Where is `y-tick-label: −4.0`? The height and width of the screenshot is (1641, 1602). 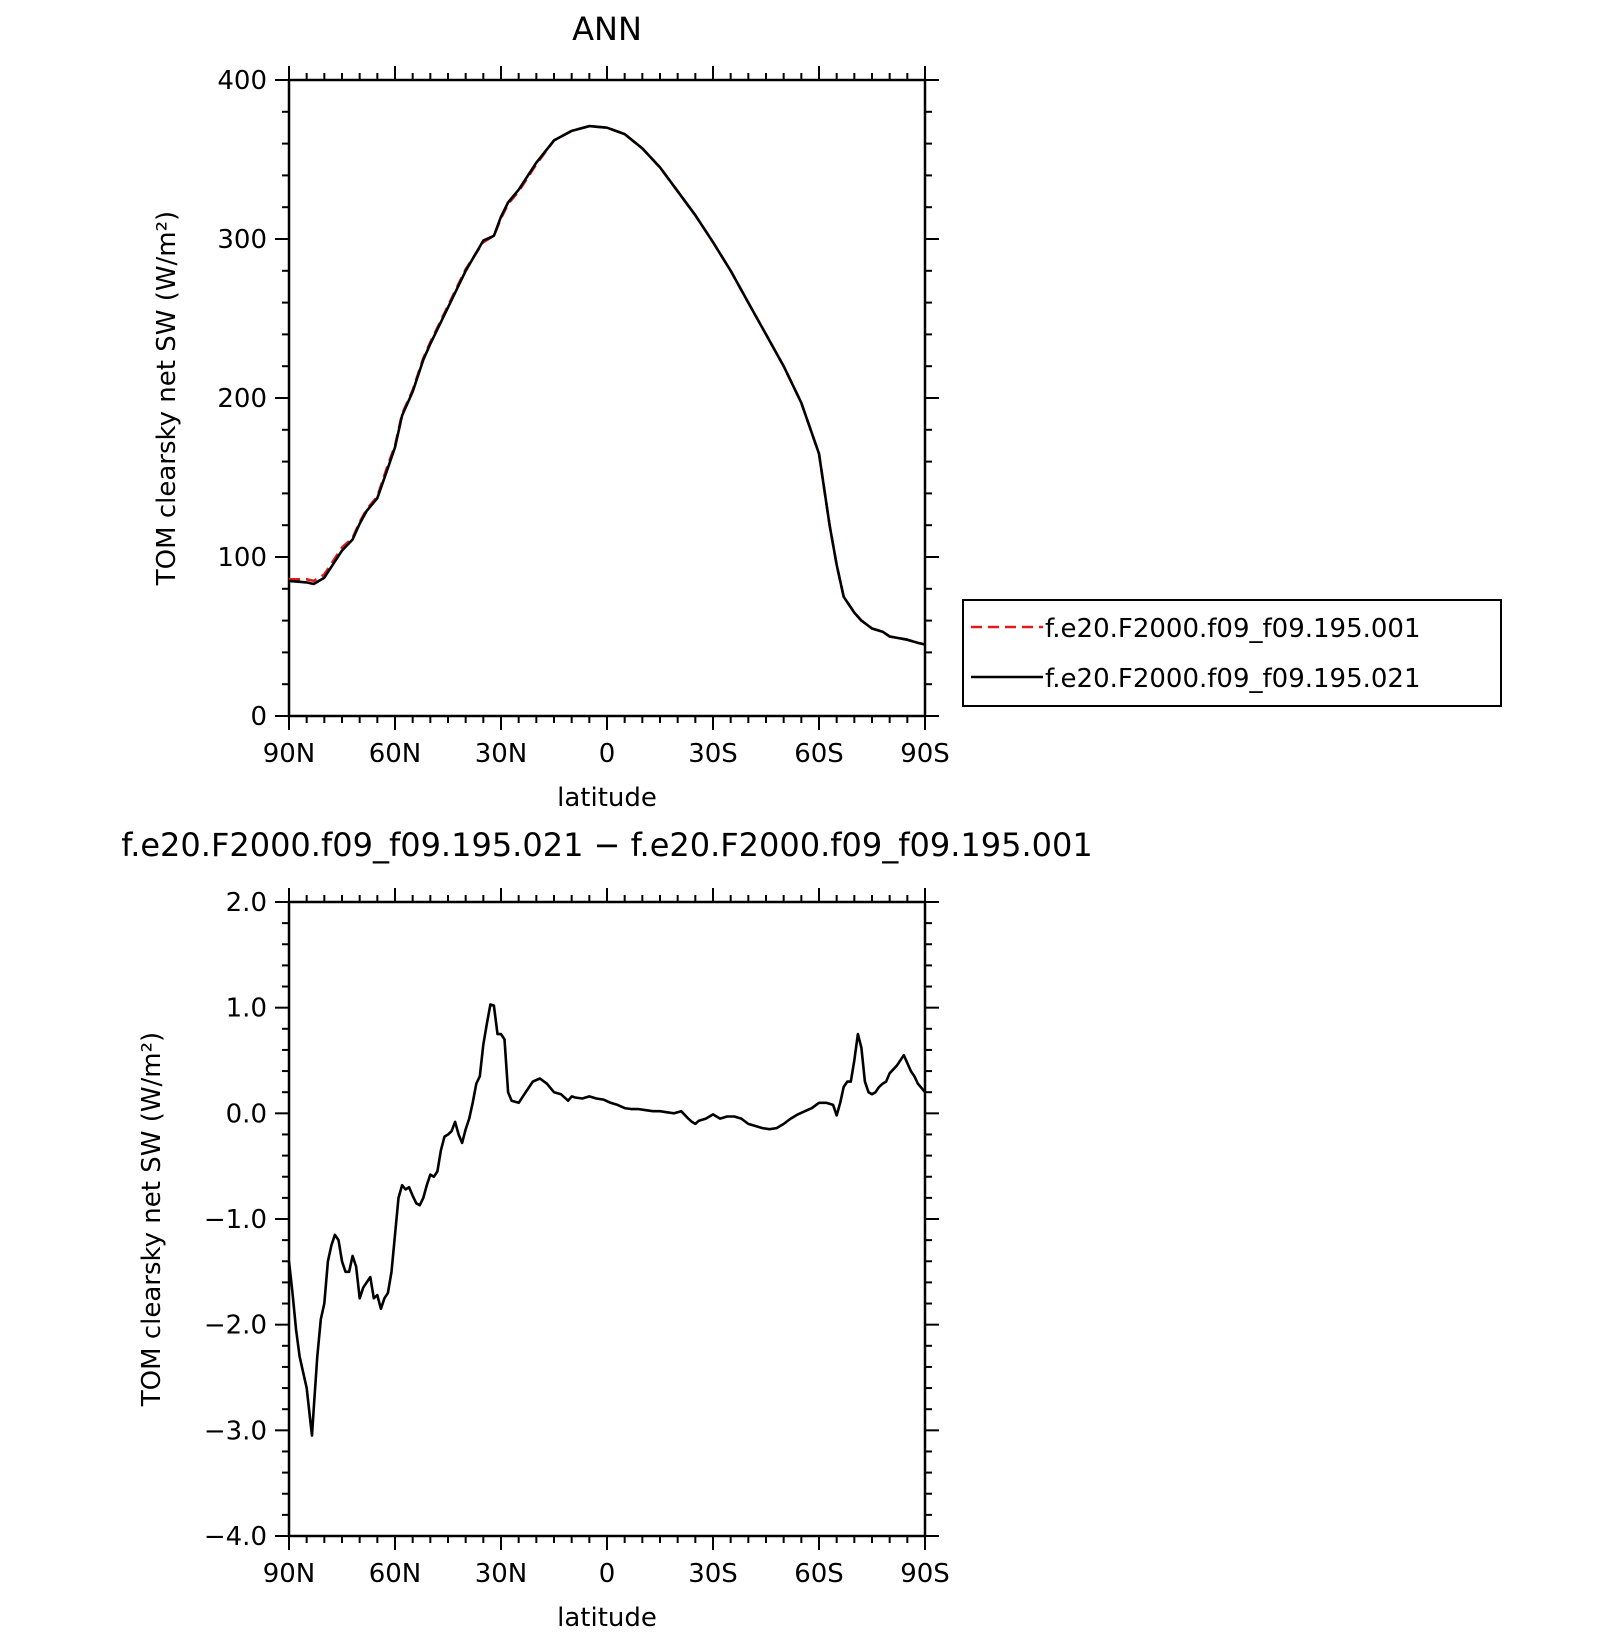
y-tick-label: −4.0 is located at coordinates (235, 1537).